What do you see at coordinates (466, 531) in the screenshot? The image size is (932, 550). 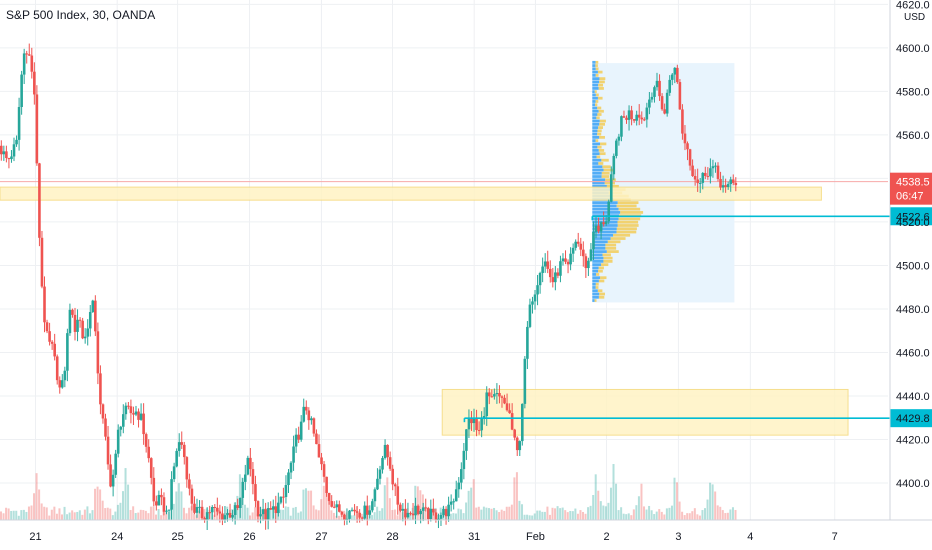 I see `time-axis: 21 24 25 26 27 28 31 Feb 2 3 4 7` at bounding box center [466, 531].